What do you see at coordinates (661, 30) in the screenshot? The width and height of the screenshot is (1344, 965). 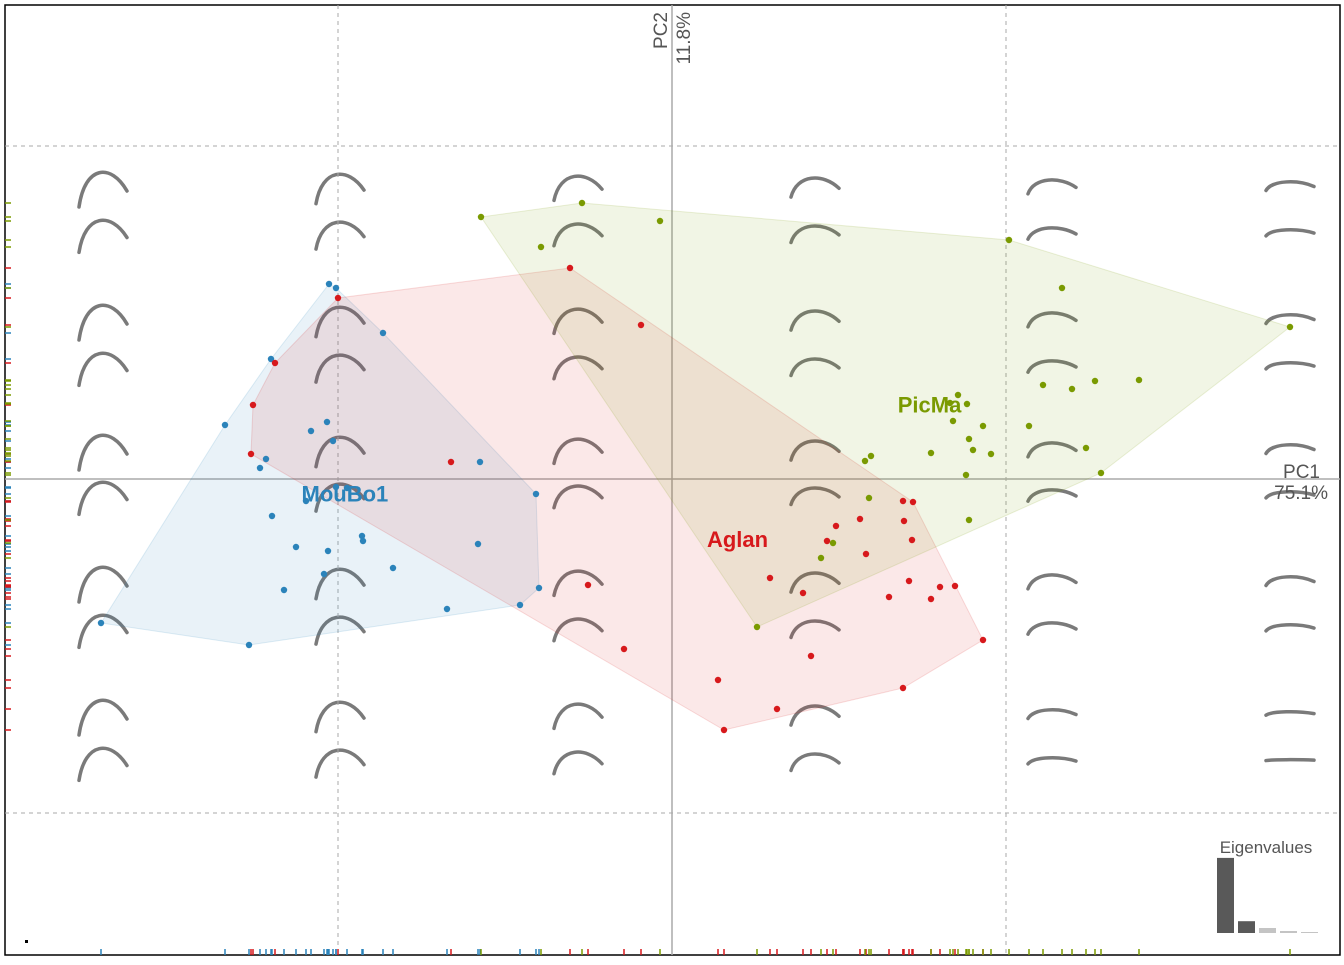 I see `y-axis-label: PC2` at bounding box center [661, 30].